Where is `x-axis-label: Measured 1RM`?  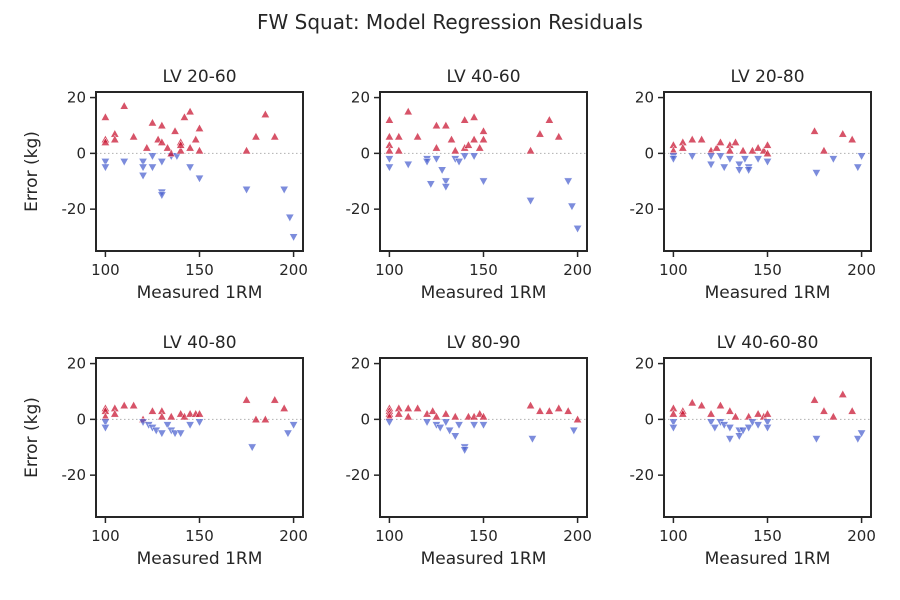
x-axis-label: Measured 1RM is located at coordinates (200, 559).